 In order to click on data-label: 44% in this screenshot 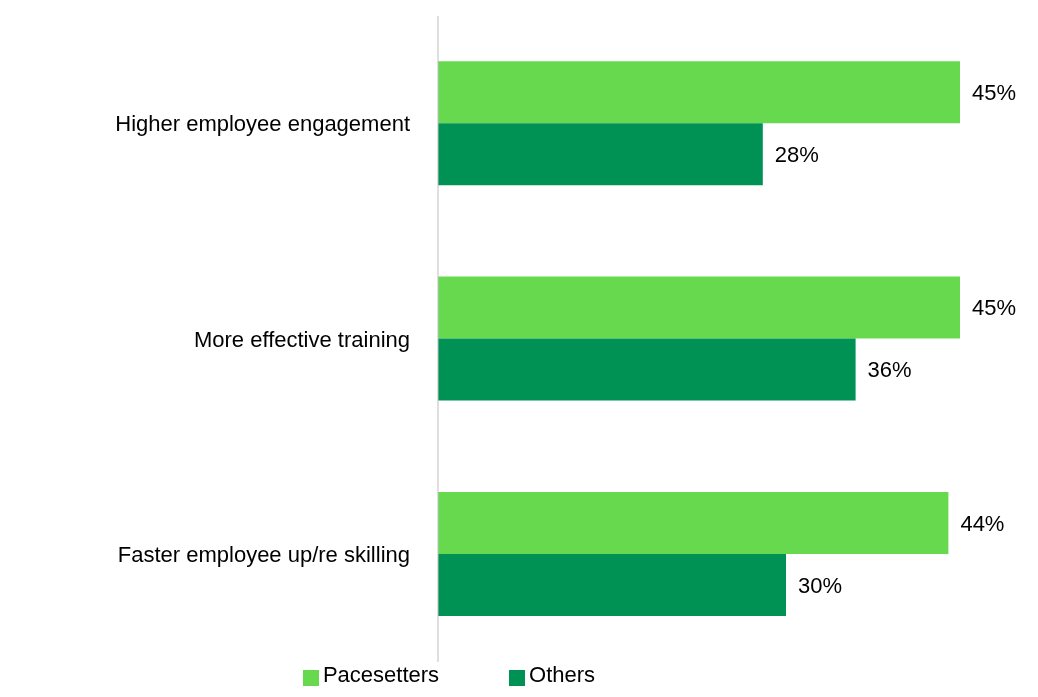, I will do `click(982, 523)`.